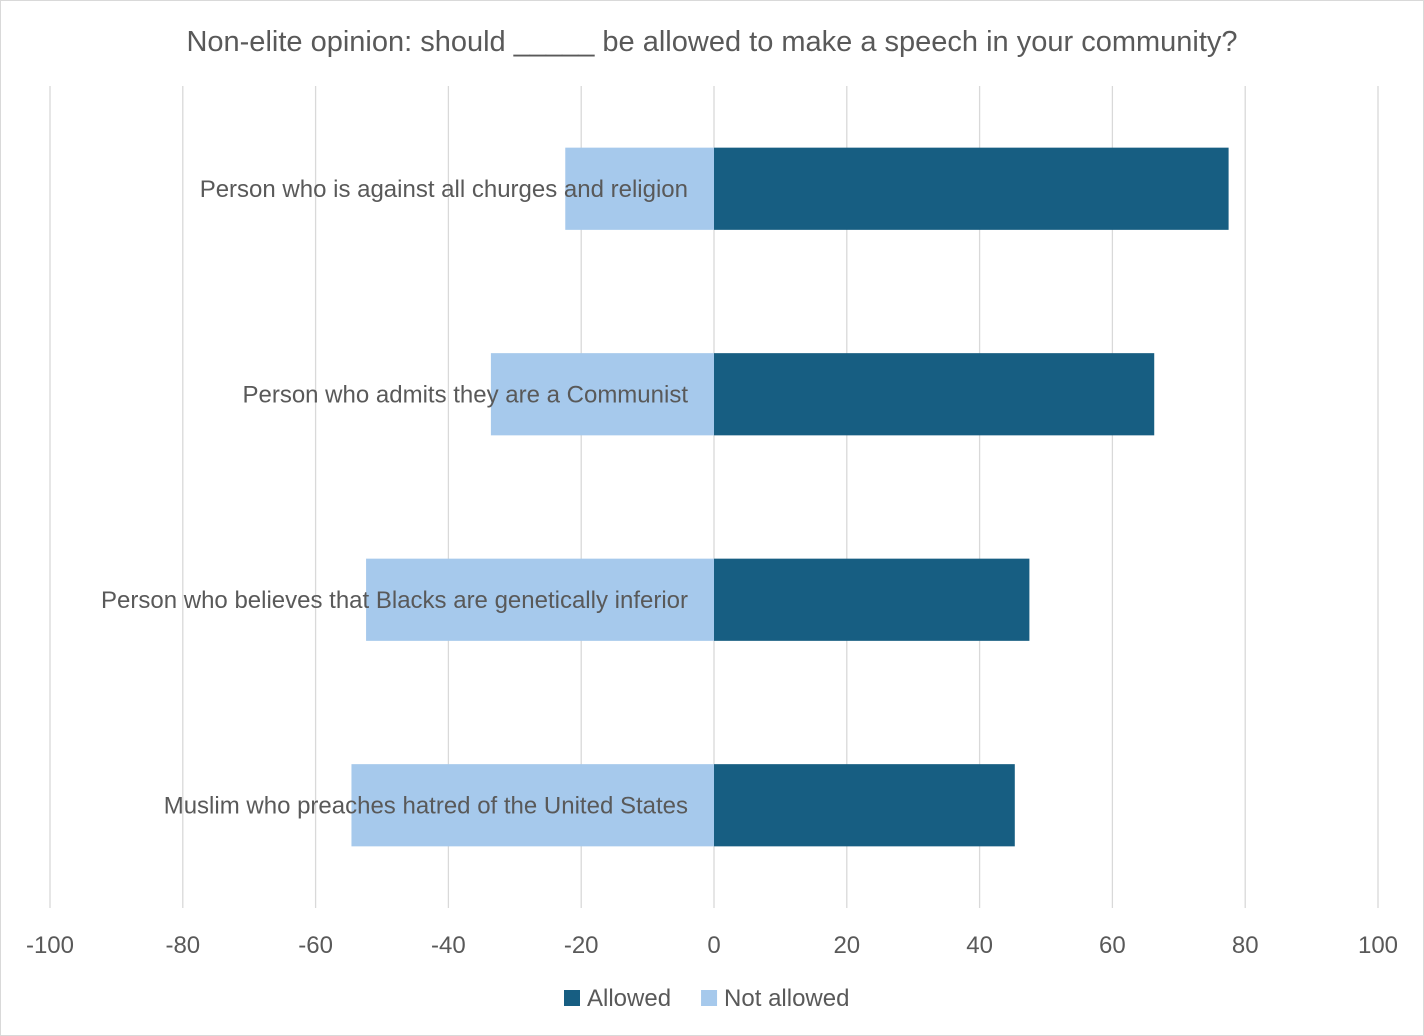  Describe the element at coordinates (979, 945) in the screenshot. I see `x-tick-label: 40` at that location.